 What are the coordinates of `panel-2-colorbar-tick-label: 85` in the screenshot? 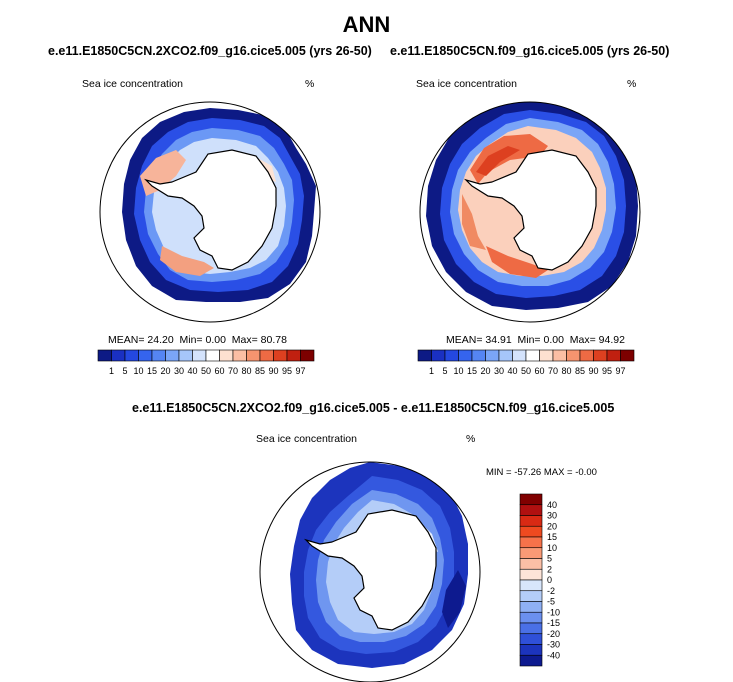 It's located at (580, 371).